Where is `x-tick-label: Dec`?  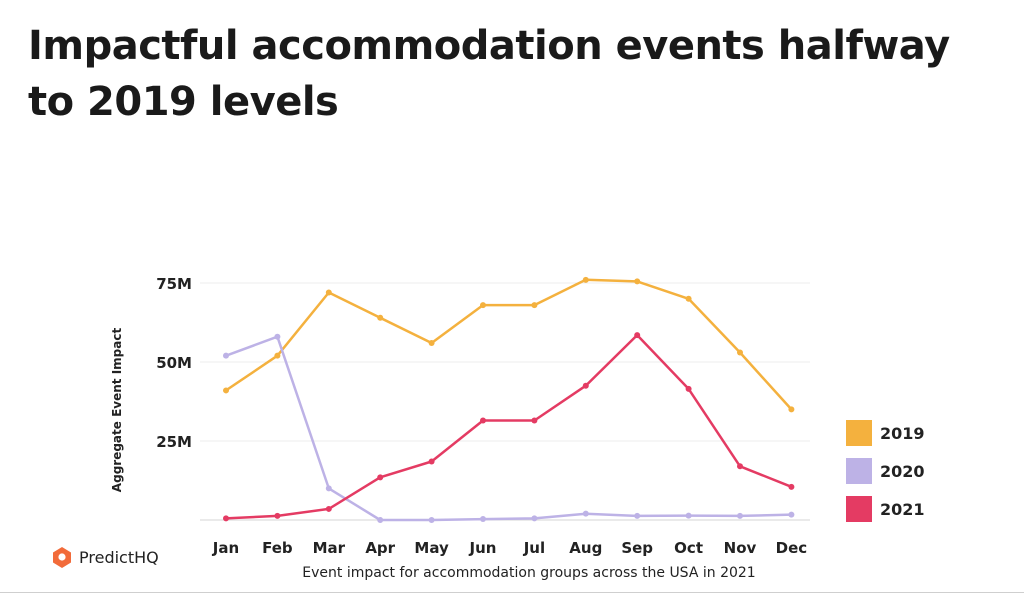
x-tick-label: Dec is located at coordinates (792, 548).